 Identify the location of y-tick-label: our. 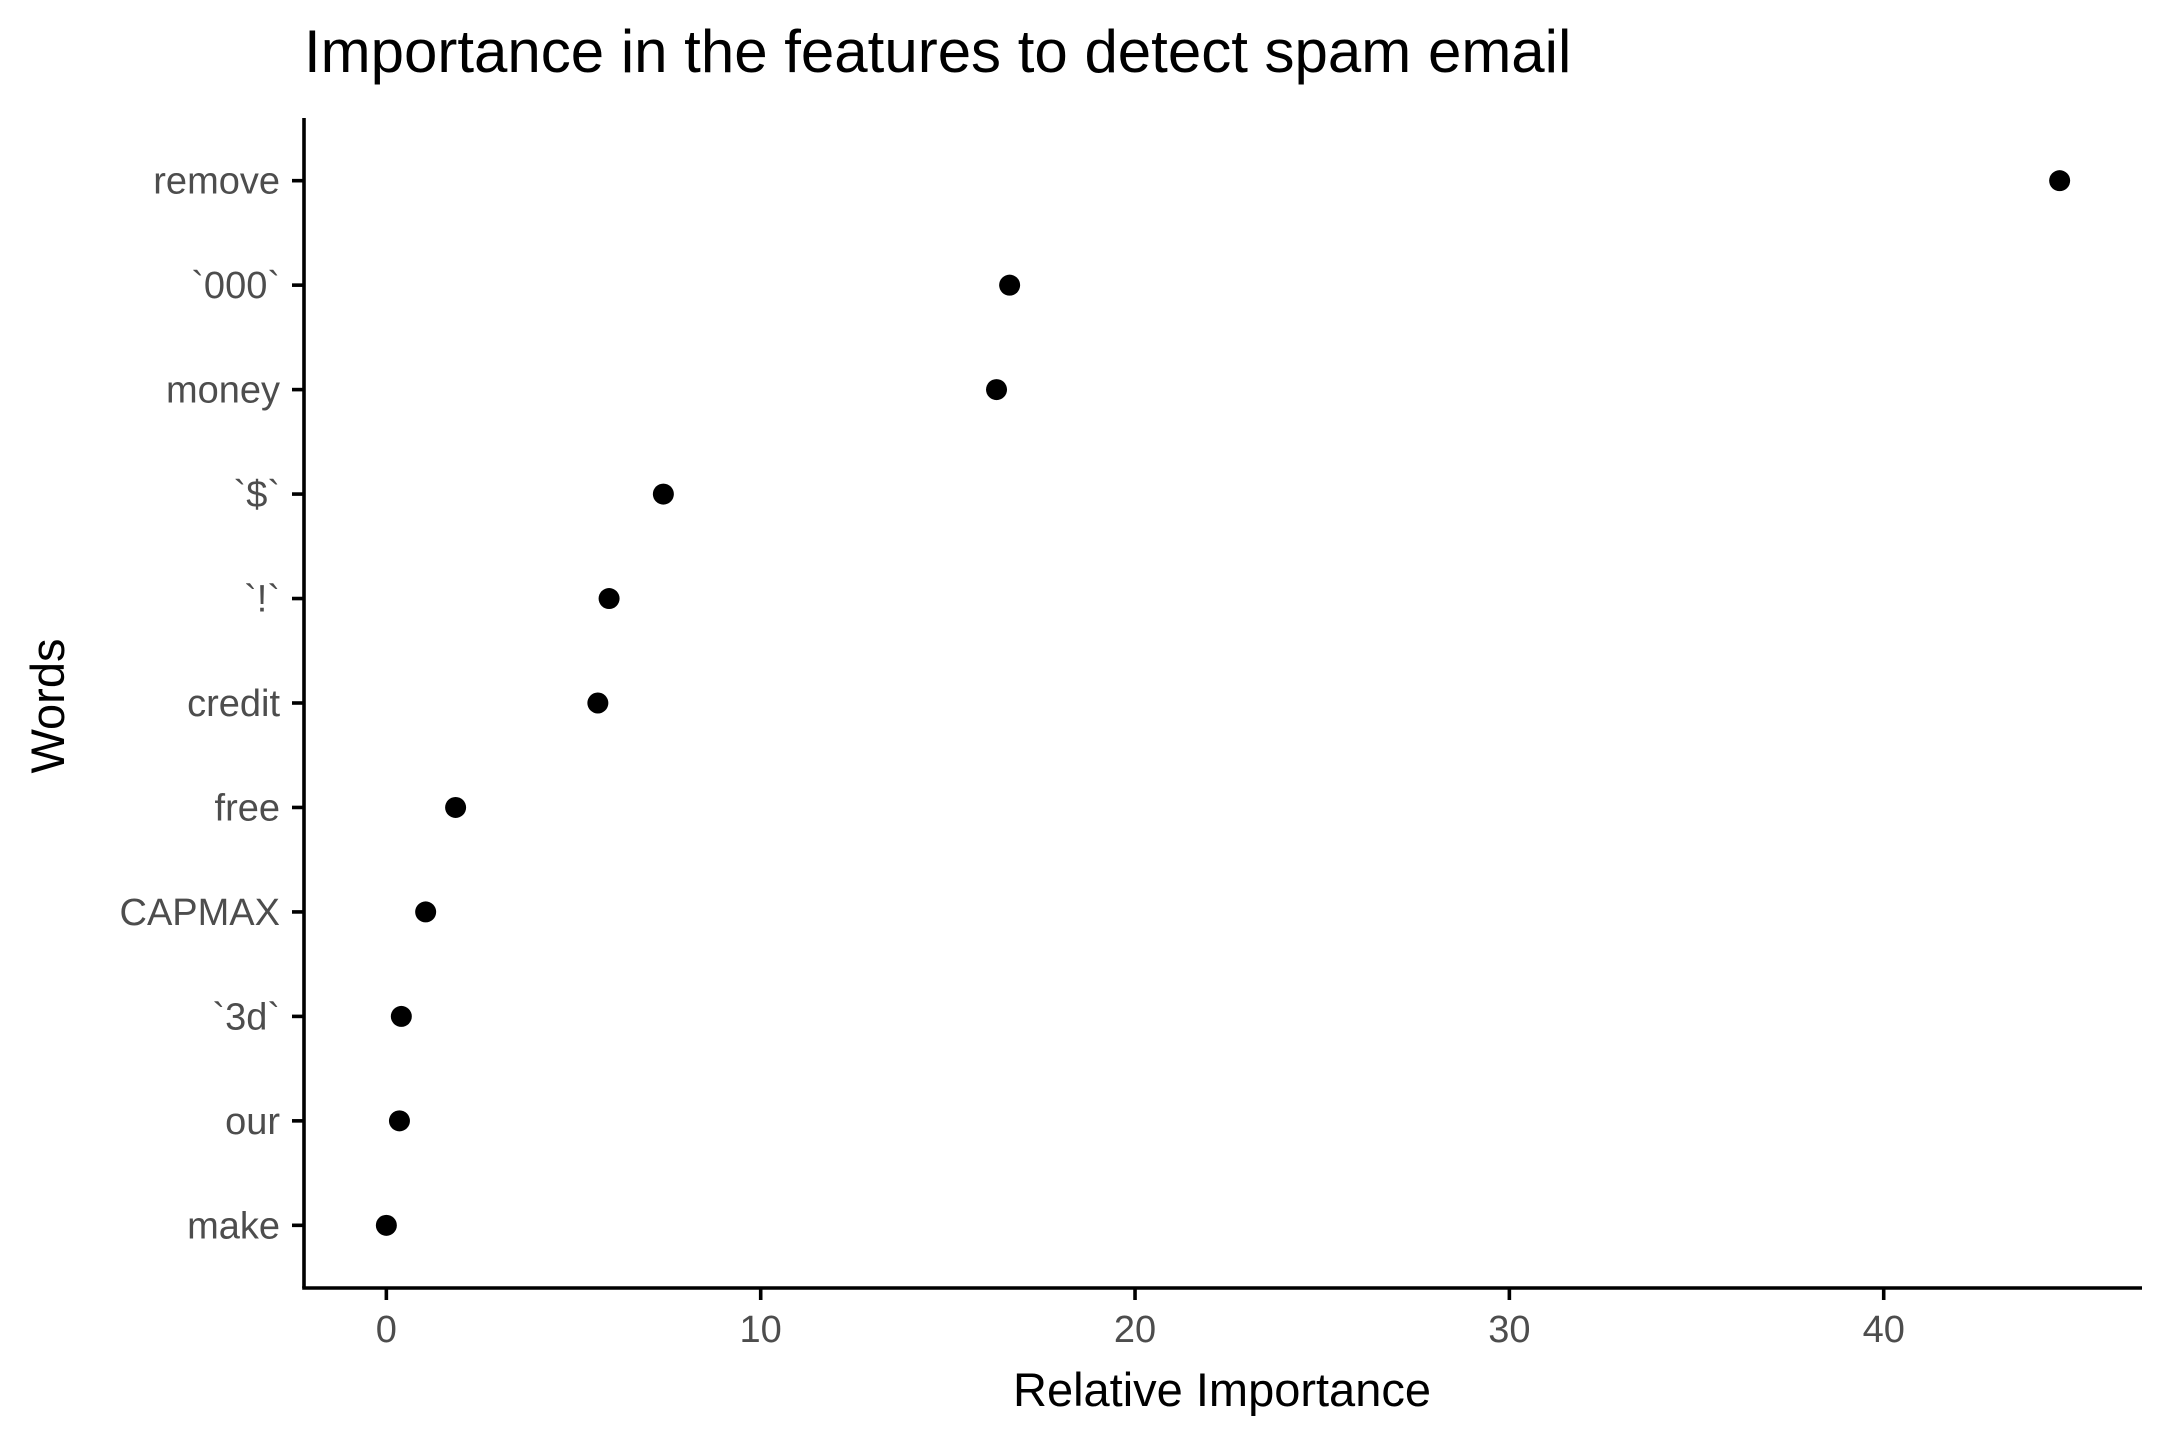
(252, 1122).